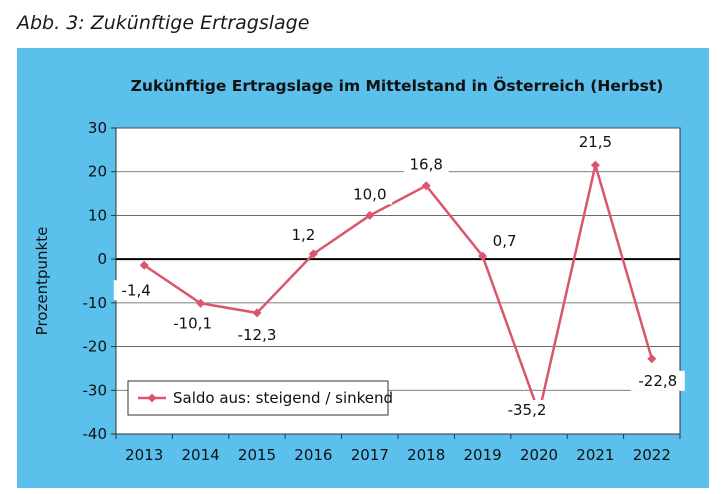  What do you see at coordinates (163, 23) in the screenshot?
I see `figure-caption: Abb. 3: Zukünftige Ertragslage` at bounding box center [163, 23].